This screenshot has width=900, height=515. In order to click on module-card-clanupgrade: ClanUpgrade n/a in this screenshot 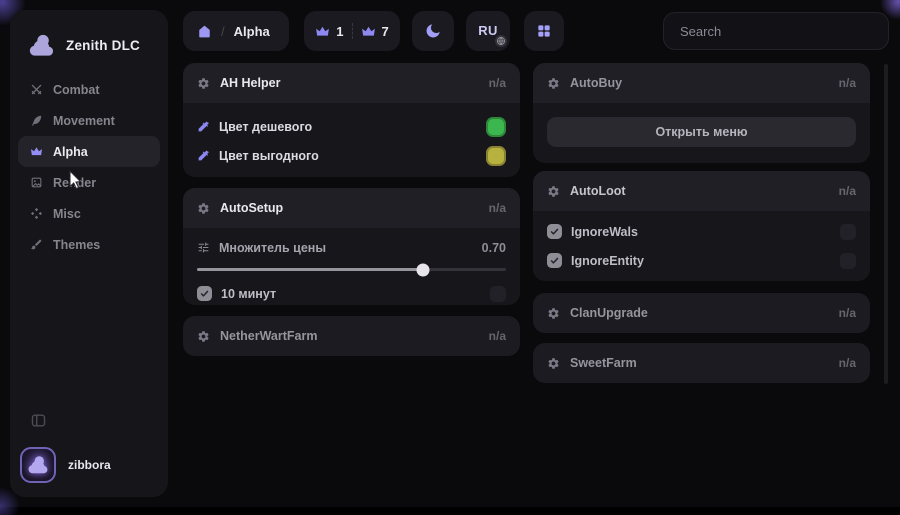, I will do `click(701, 313)`.